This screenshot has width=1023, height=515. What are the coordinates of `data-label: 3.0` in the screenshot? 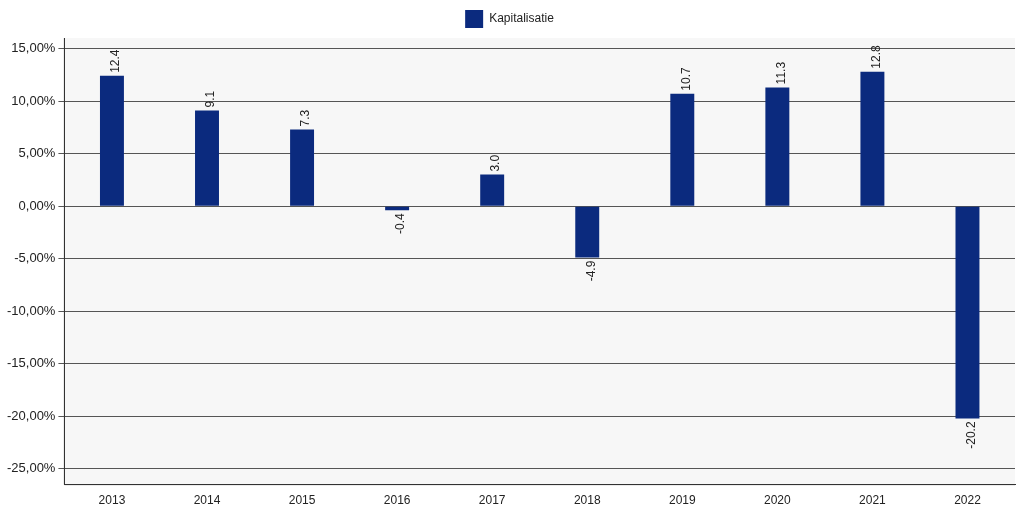 It's located at (495, 163).